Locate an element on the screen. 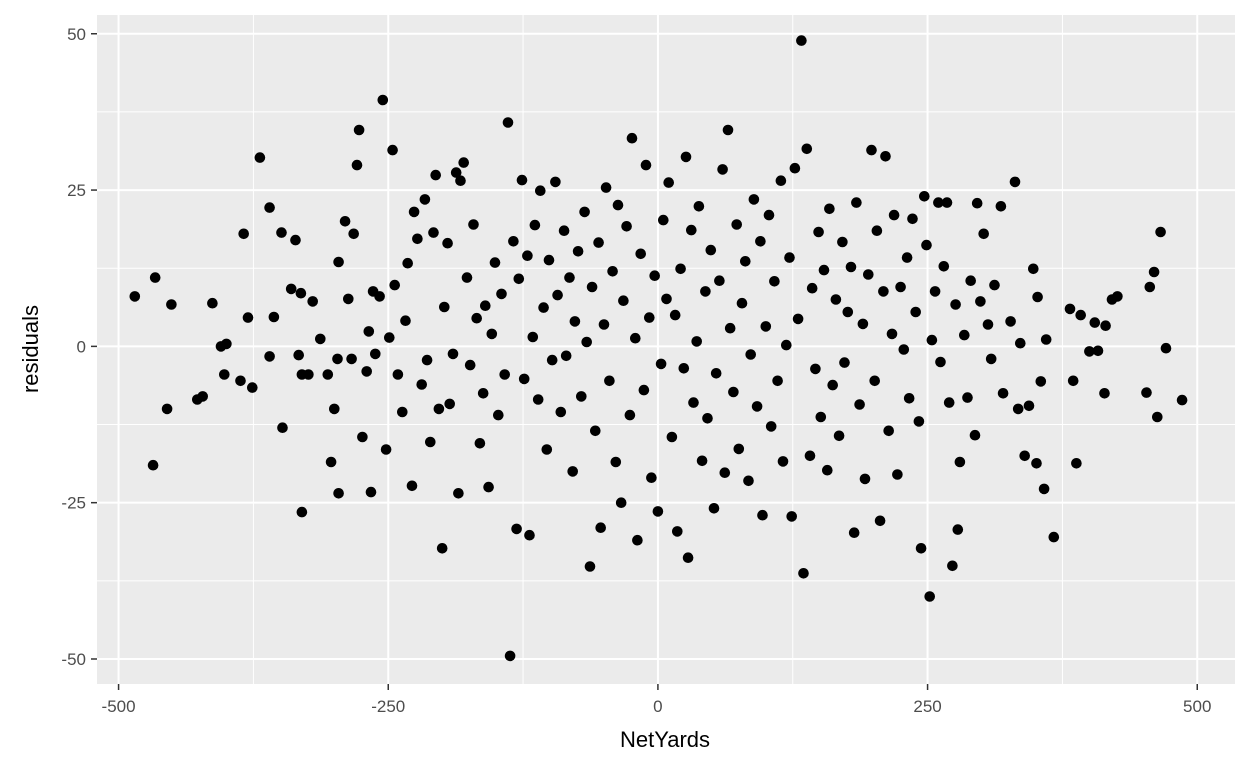 This screenshot has width=1248, height=768. x-axis-title: NetYards is located at coordinates (665, 739).